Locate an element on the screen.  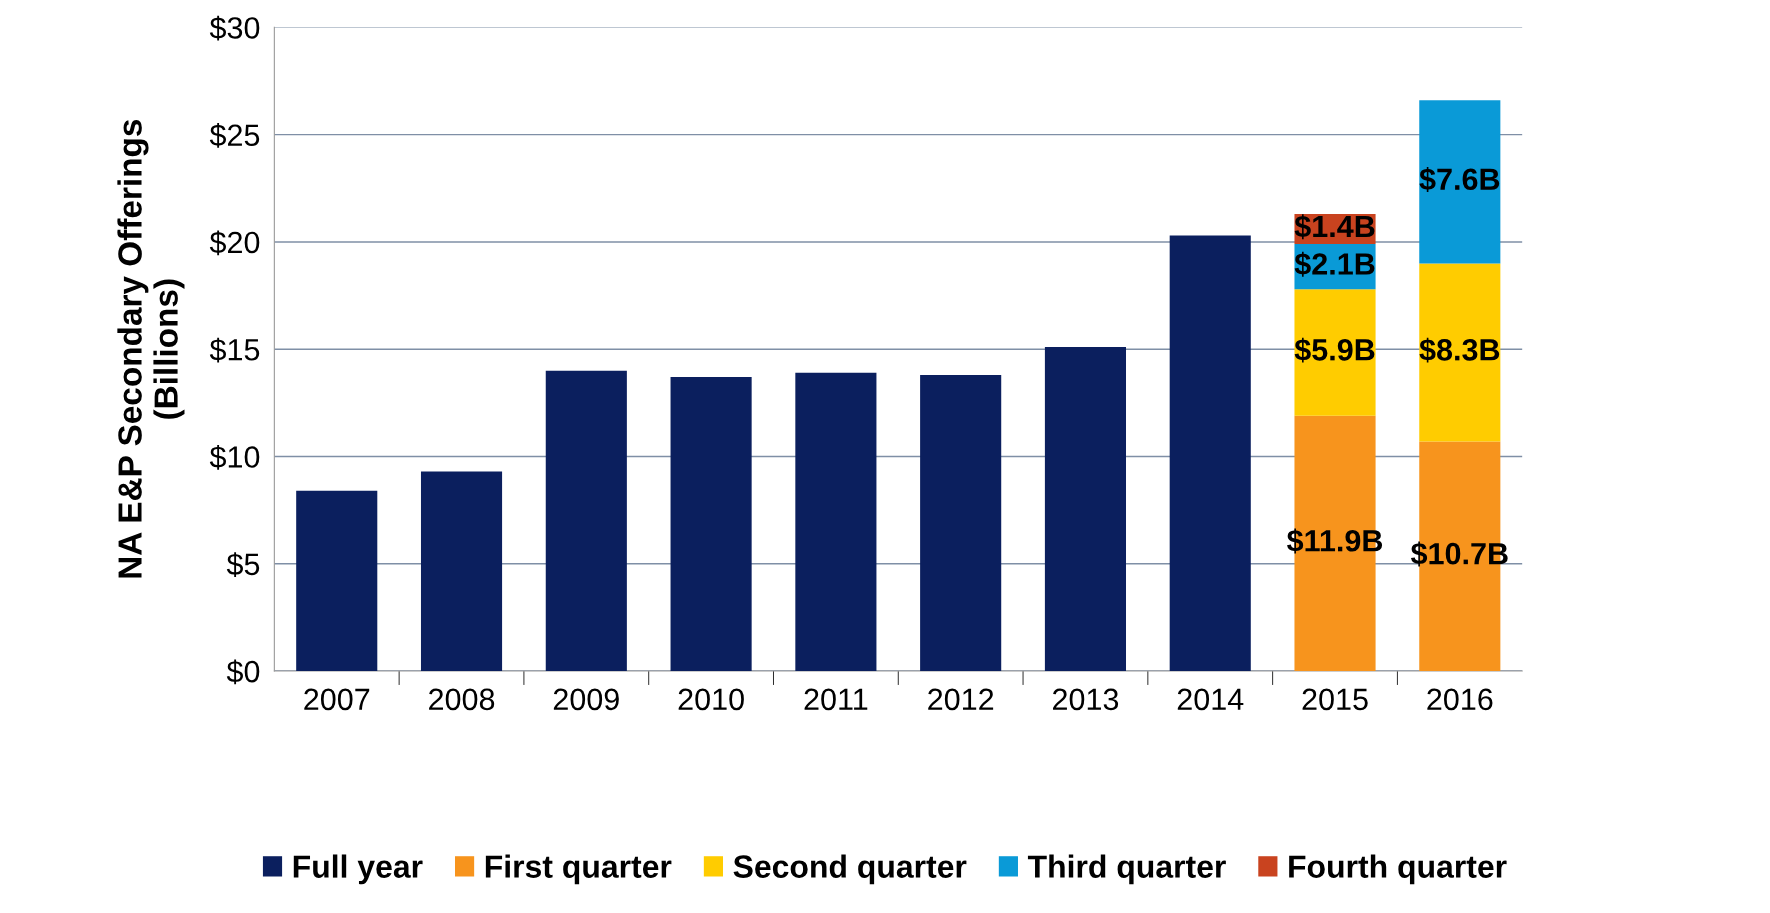
y-axis-title: NA E&P Secondary Offerings (Billions) is located at coordinates (151, 348).